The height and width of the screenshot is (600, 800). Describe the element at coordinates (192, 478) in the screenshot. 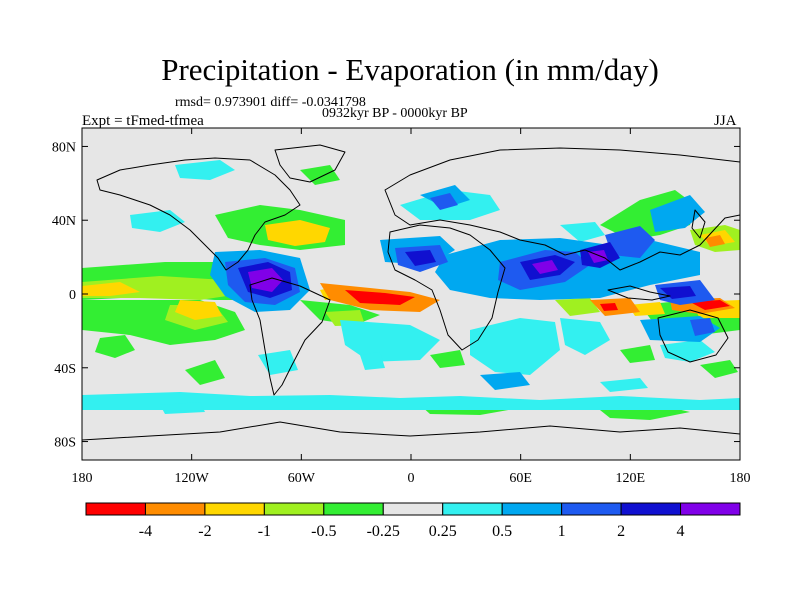

I see `lon-tick-label: 120W` at that location.